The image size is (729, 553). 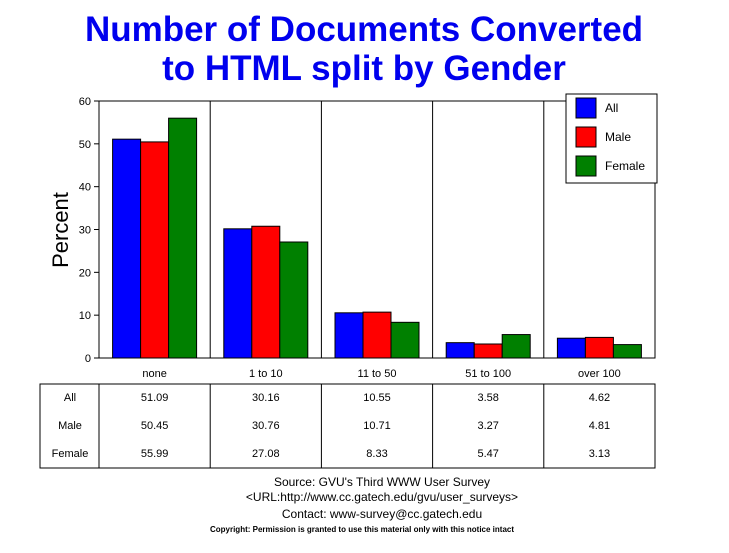 I want to click on table-cell: 27.08, so click(x=266, y=454).